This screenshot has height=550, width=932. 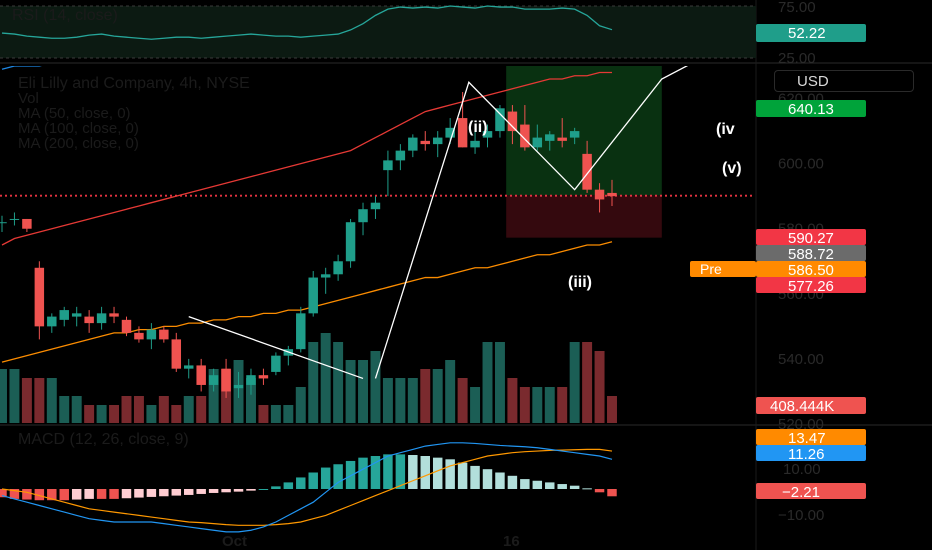 What do you see at coordinates (802, 469) in the screenshot?
I see `macd-tick-top: 10.00` at bounding box center [802, 469].